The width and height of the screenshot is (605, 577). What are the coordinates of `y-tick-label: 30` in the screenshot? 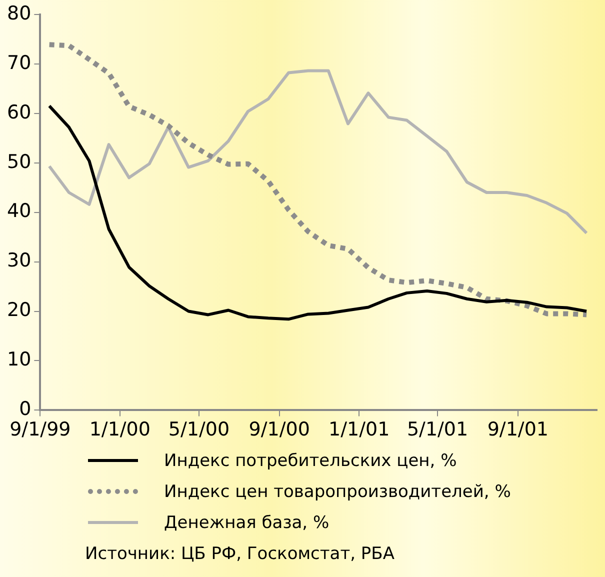 It's located at (19, 261).